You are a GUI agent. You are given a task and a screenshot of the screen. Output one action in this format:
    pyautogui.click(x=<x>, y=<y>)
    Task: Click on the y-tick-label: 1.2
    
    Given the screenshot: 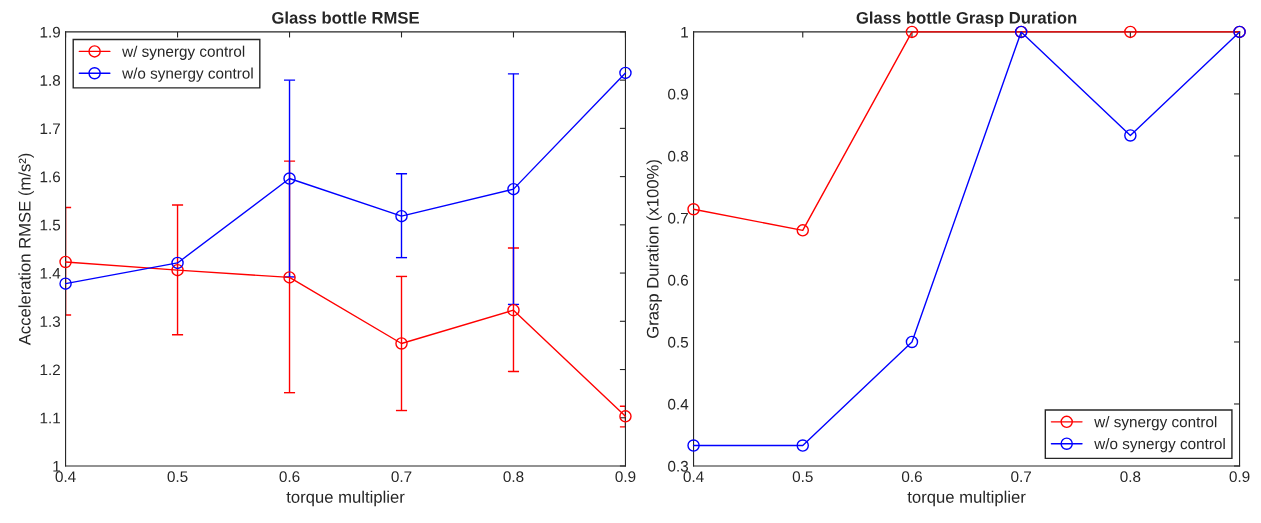 What is the action you would take?
    pyautogui.click(x=50, y=370)
    